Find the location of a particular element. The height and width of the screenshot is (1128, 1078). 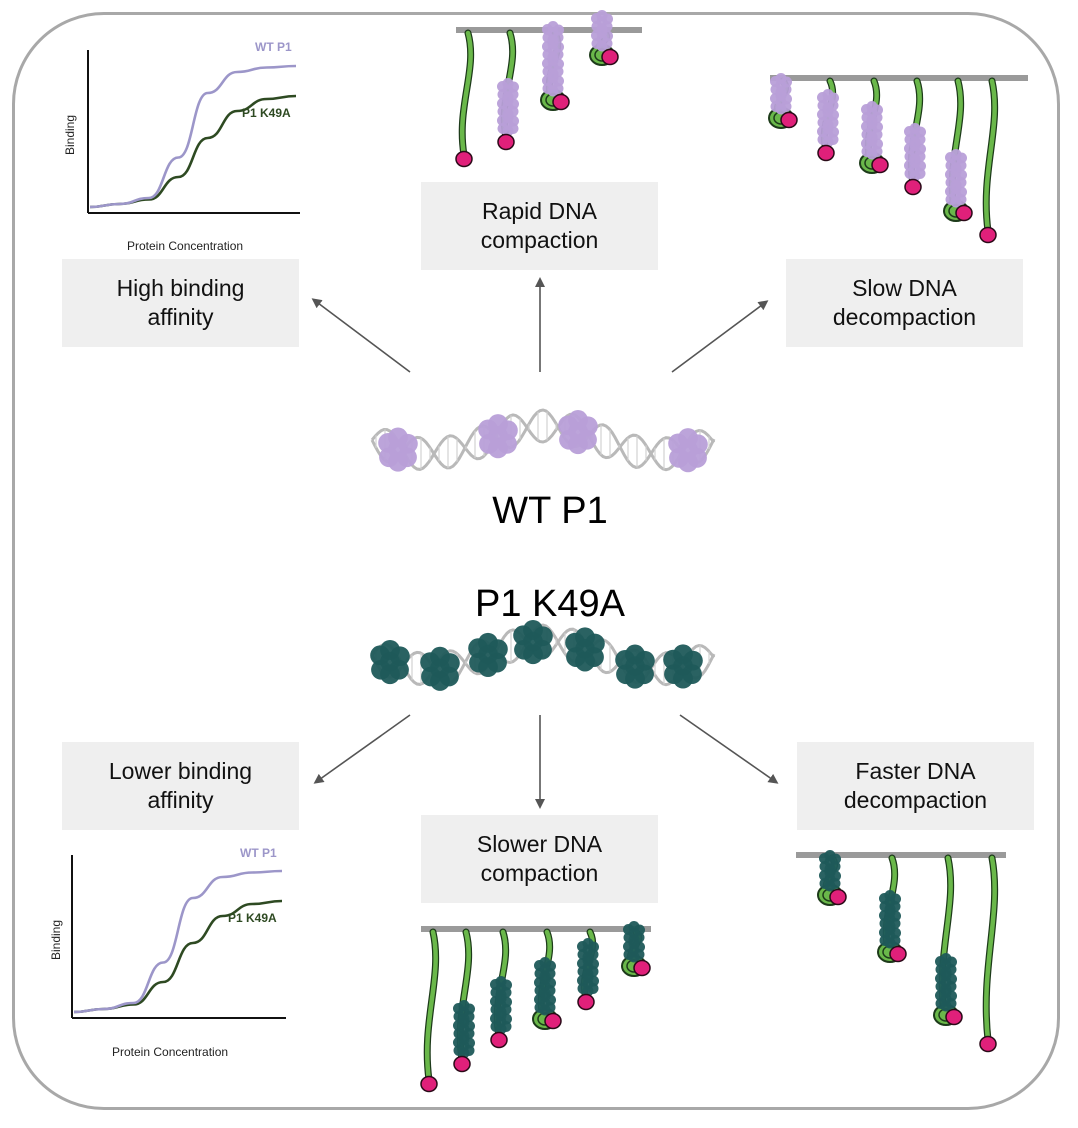

mutant-title: P1 K49A is located at coordinates (550, 604).